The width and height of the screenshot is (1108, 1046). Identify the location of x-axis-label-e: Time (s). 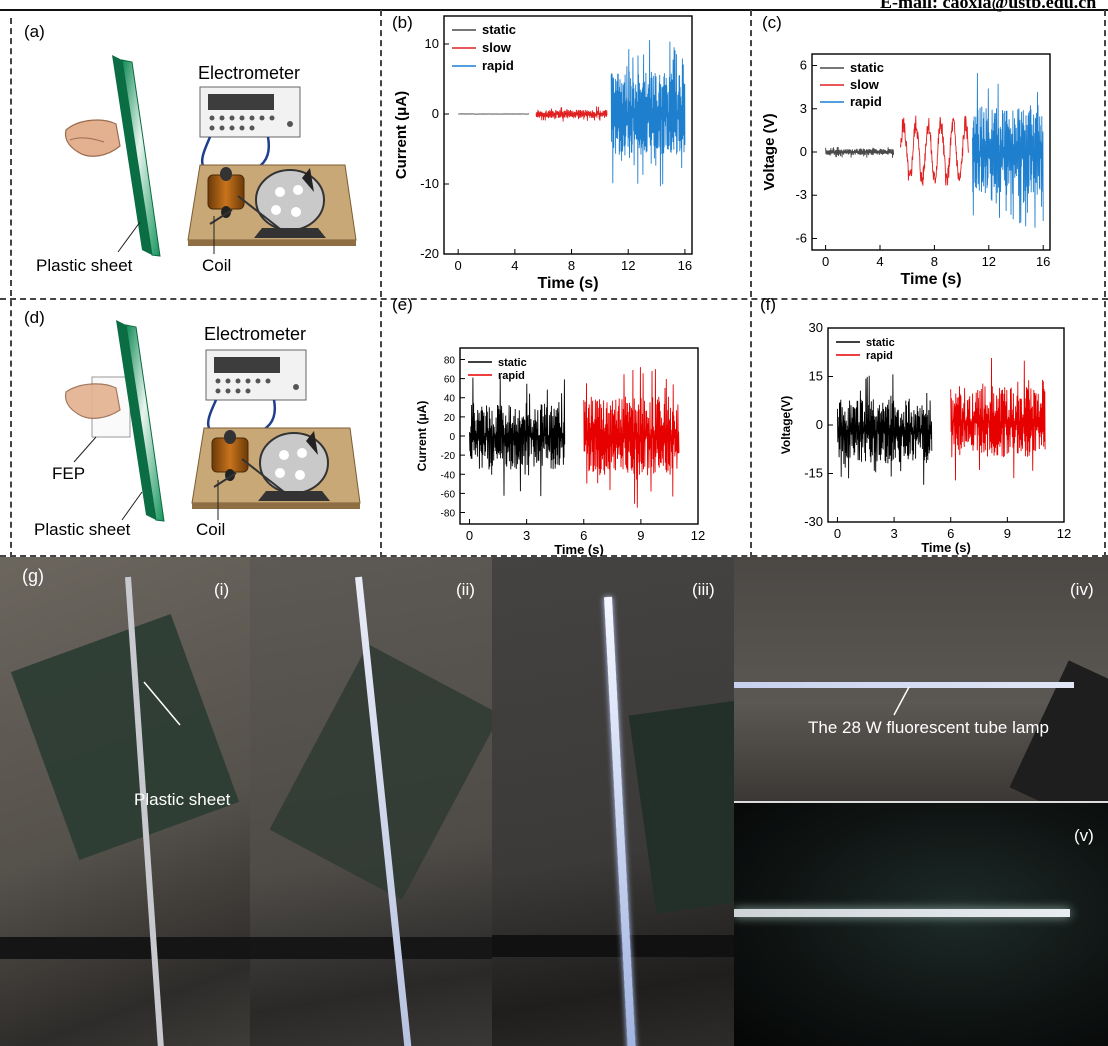
(579, 549).